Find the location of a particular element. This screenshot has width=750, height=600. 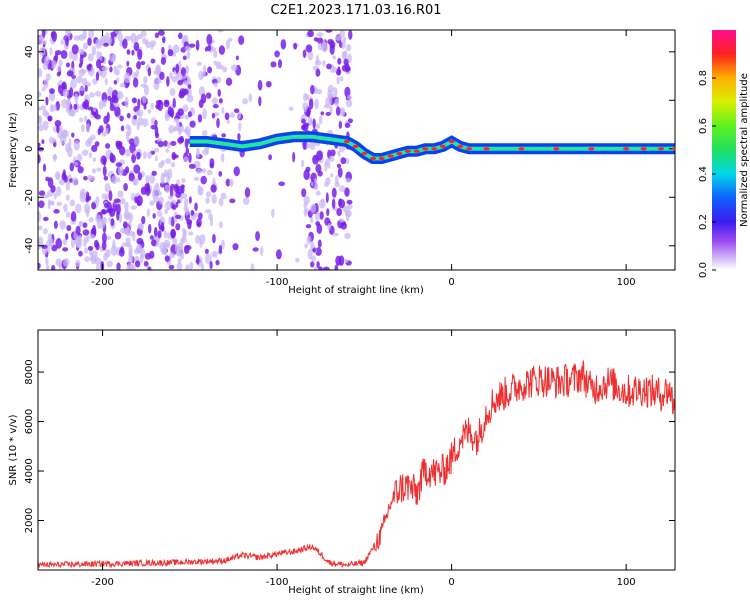

colorbar-tick-label: 0.4 is located at coordinates (703, 174).